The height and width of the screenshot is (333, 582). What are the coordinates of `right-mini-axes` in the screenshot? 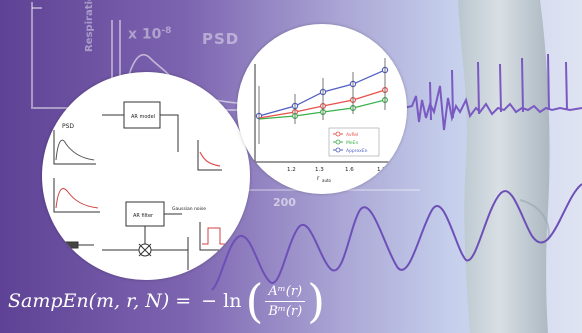 It's located at (209, 155).